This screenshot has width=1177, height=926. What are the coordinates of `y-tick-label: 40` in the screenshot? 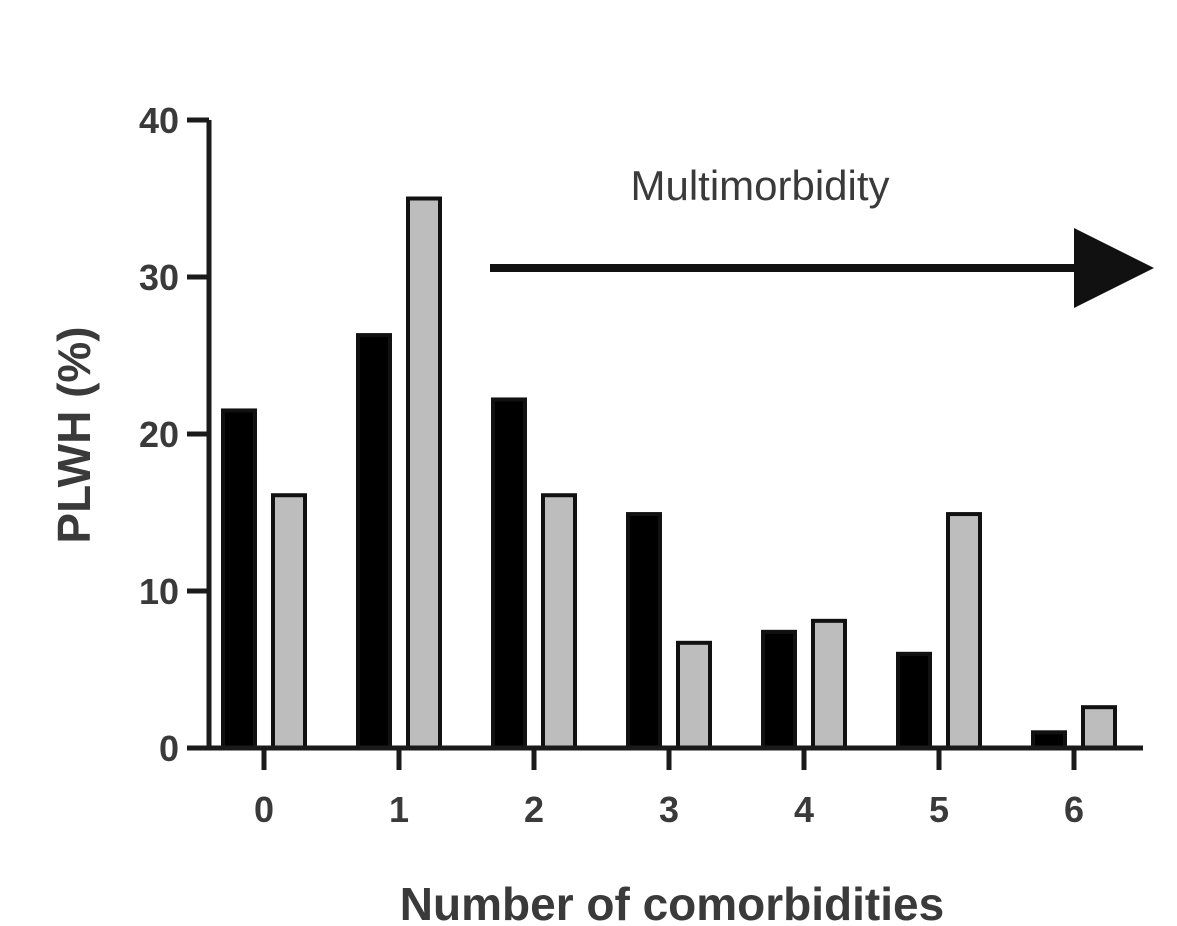 It's located at (159, 120).